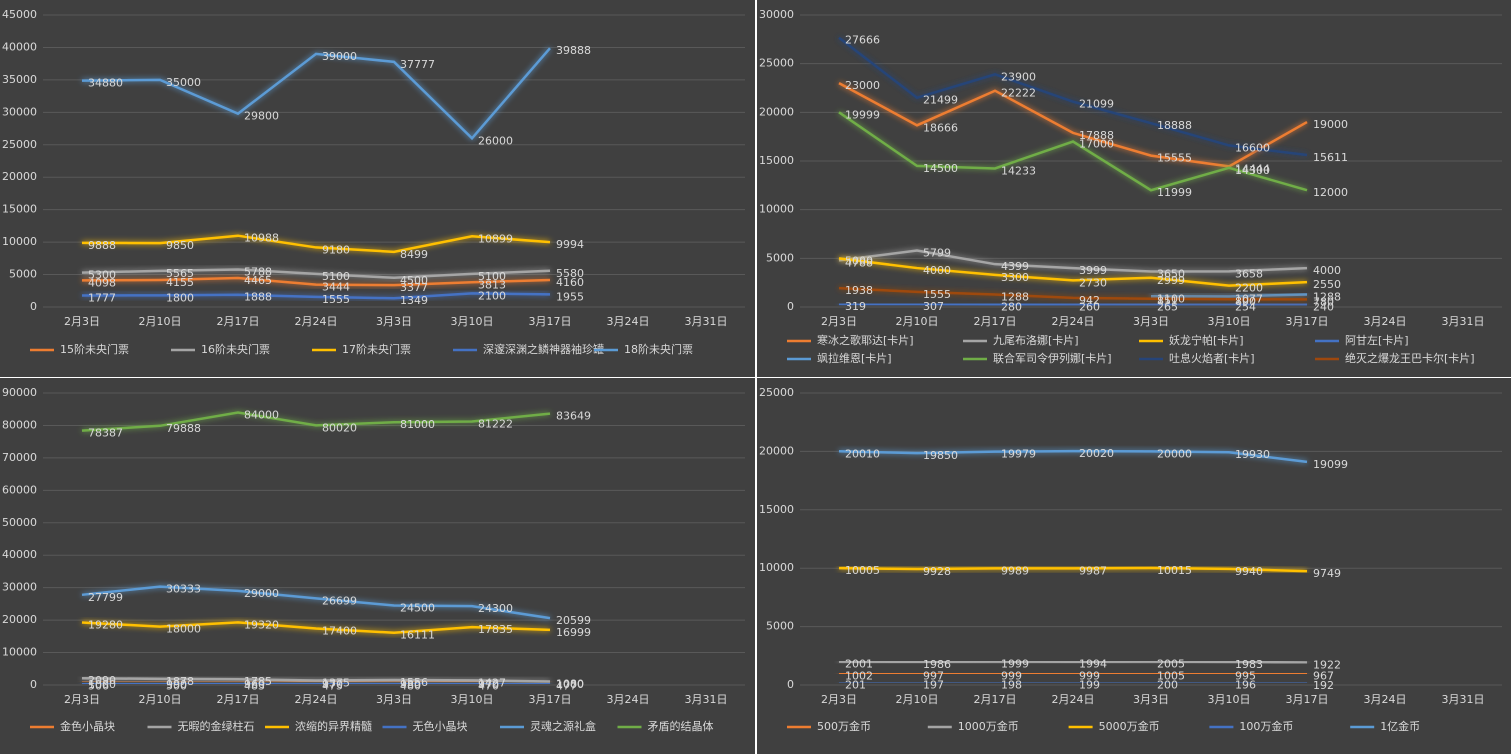  Describe the element at coordinates (183, 428) in the screenshot. I see `data-label: 79888` at that location.